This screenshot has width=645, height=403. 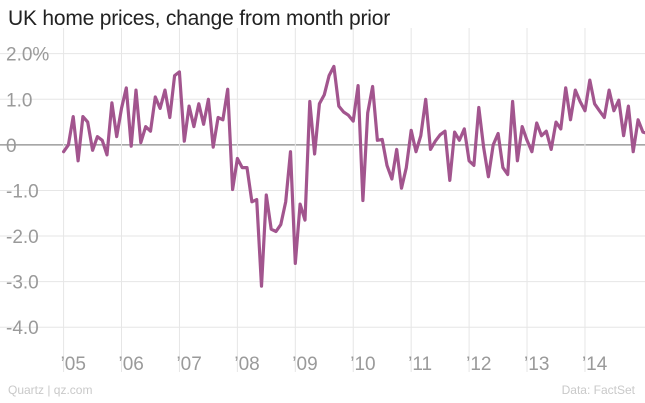 What do you see at coordinates (50, 390) in the screenshot?
I see `source-credit: Quartz | qz.com` at bounding box center [50, 390].